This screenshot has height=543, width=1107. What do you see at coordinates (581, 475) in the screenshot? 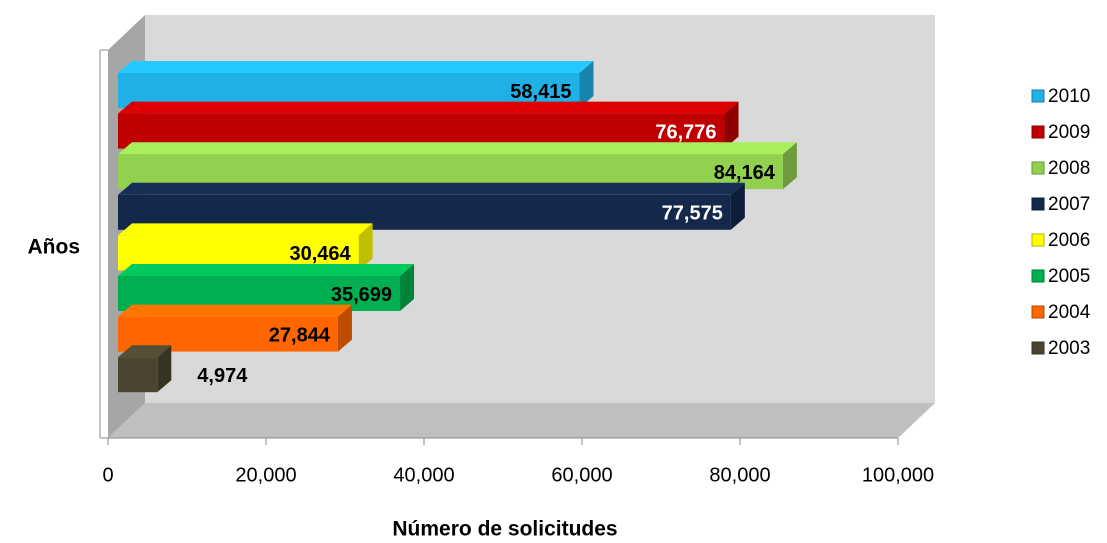
I see `x-tick-label: 60,000` at bounding box center [581, 475].